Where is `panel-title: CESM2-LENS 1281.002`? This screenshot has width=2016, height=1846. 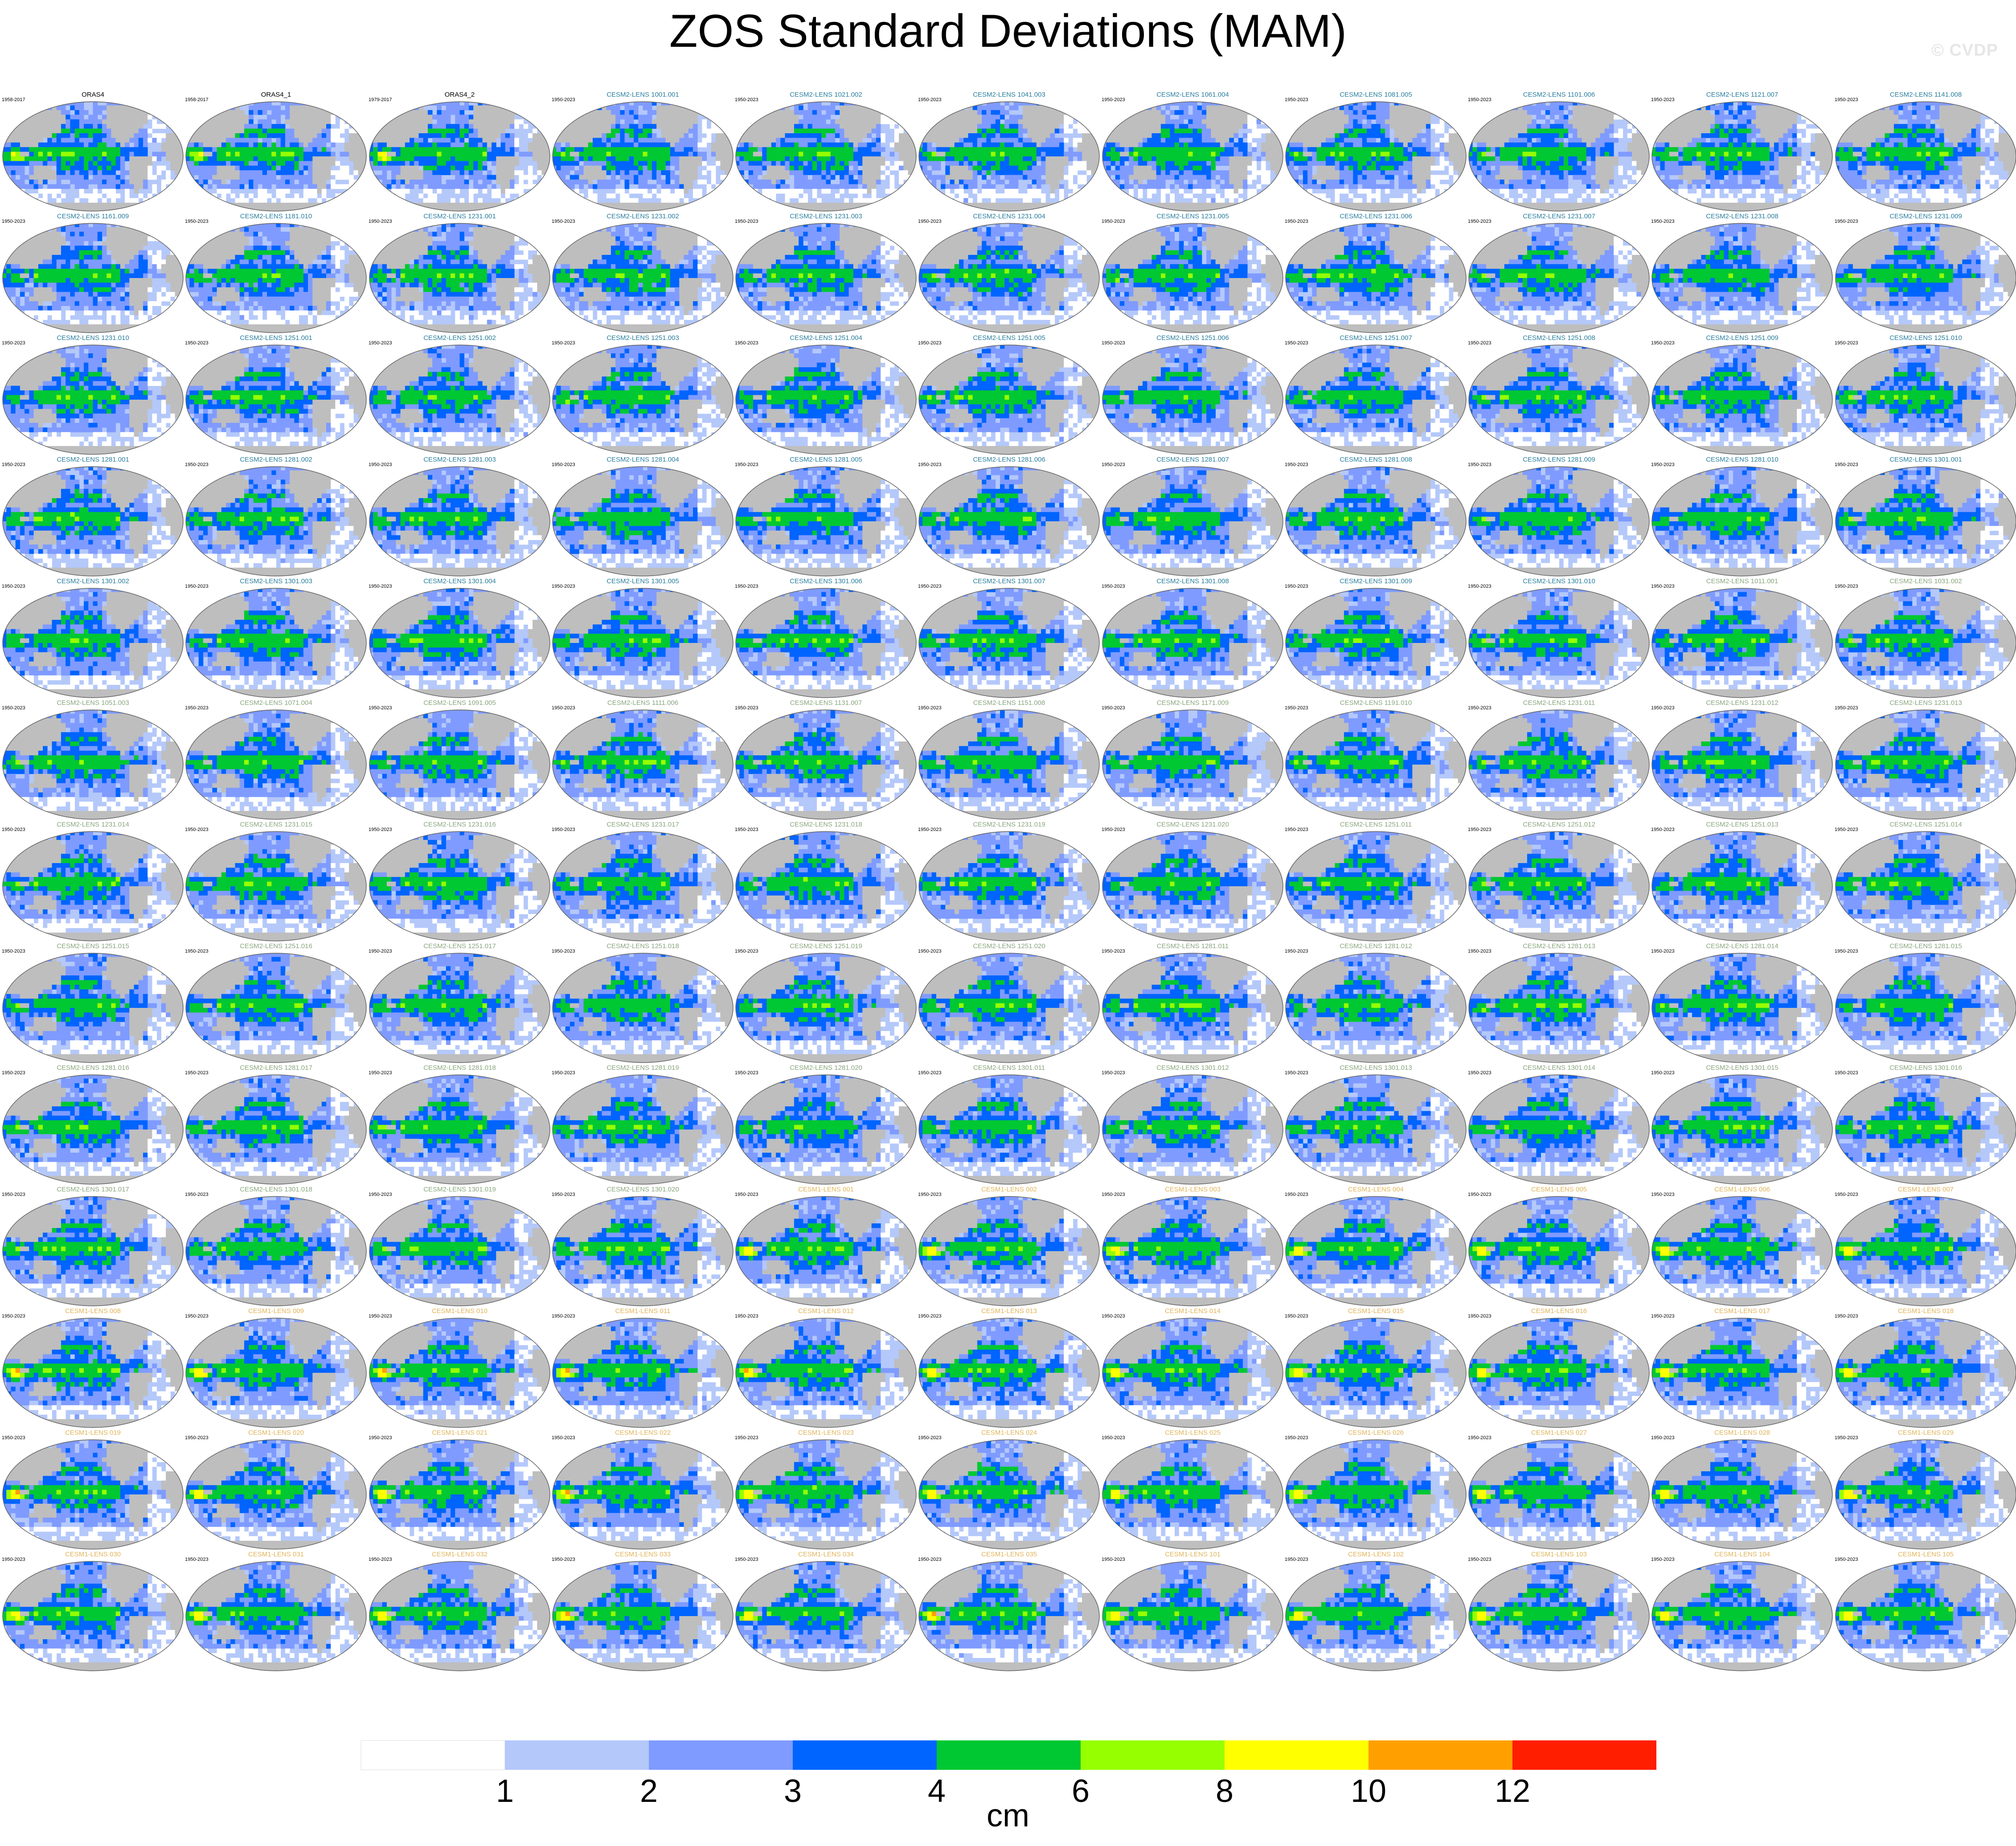 panel-title: CESM2-LENS 1281.002 is located at coordinates (276, 460).